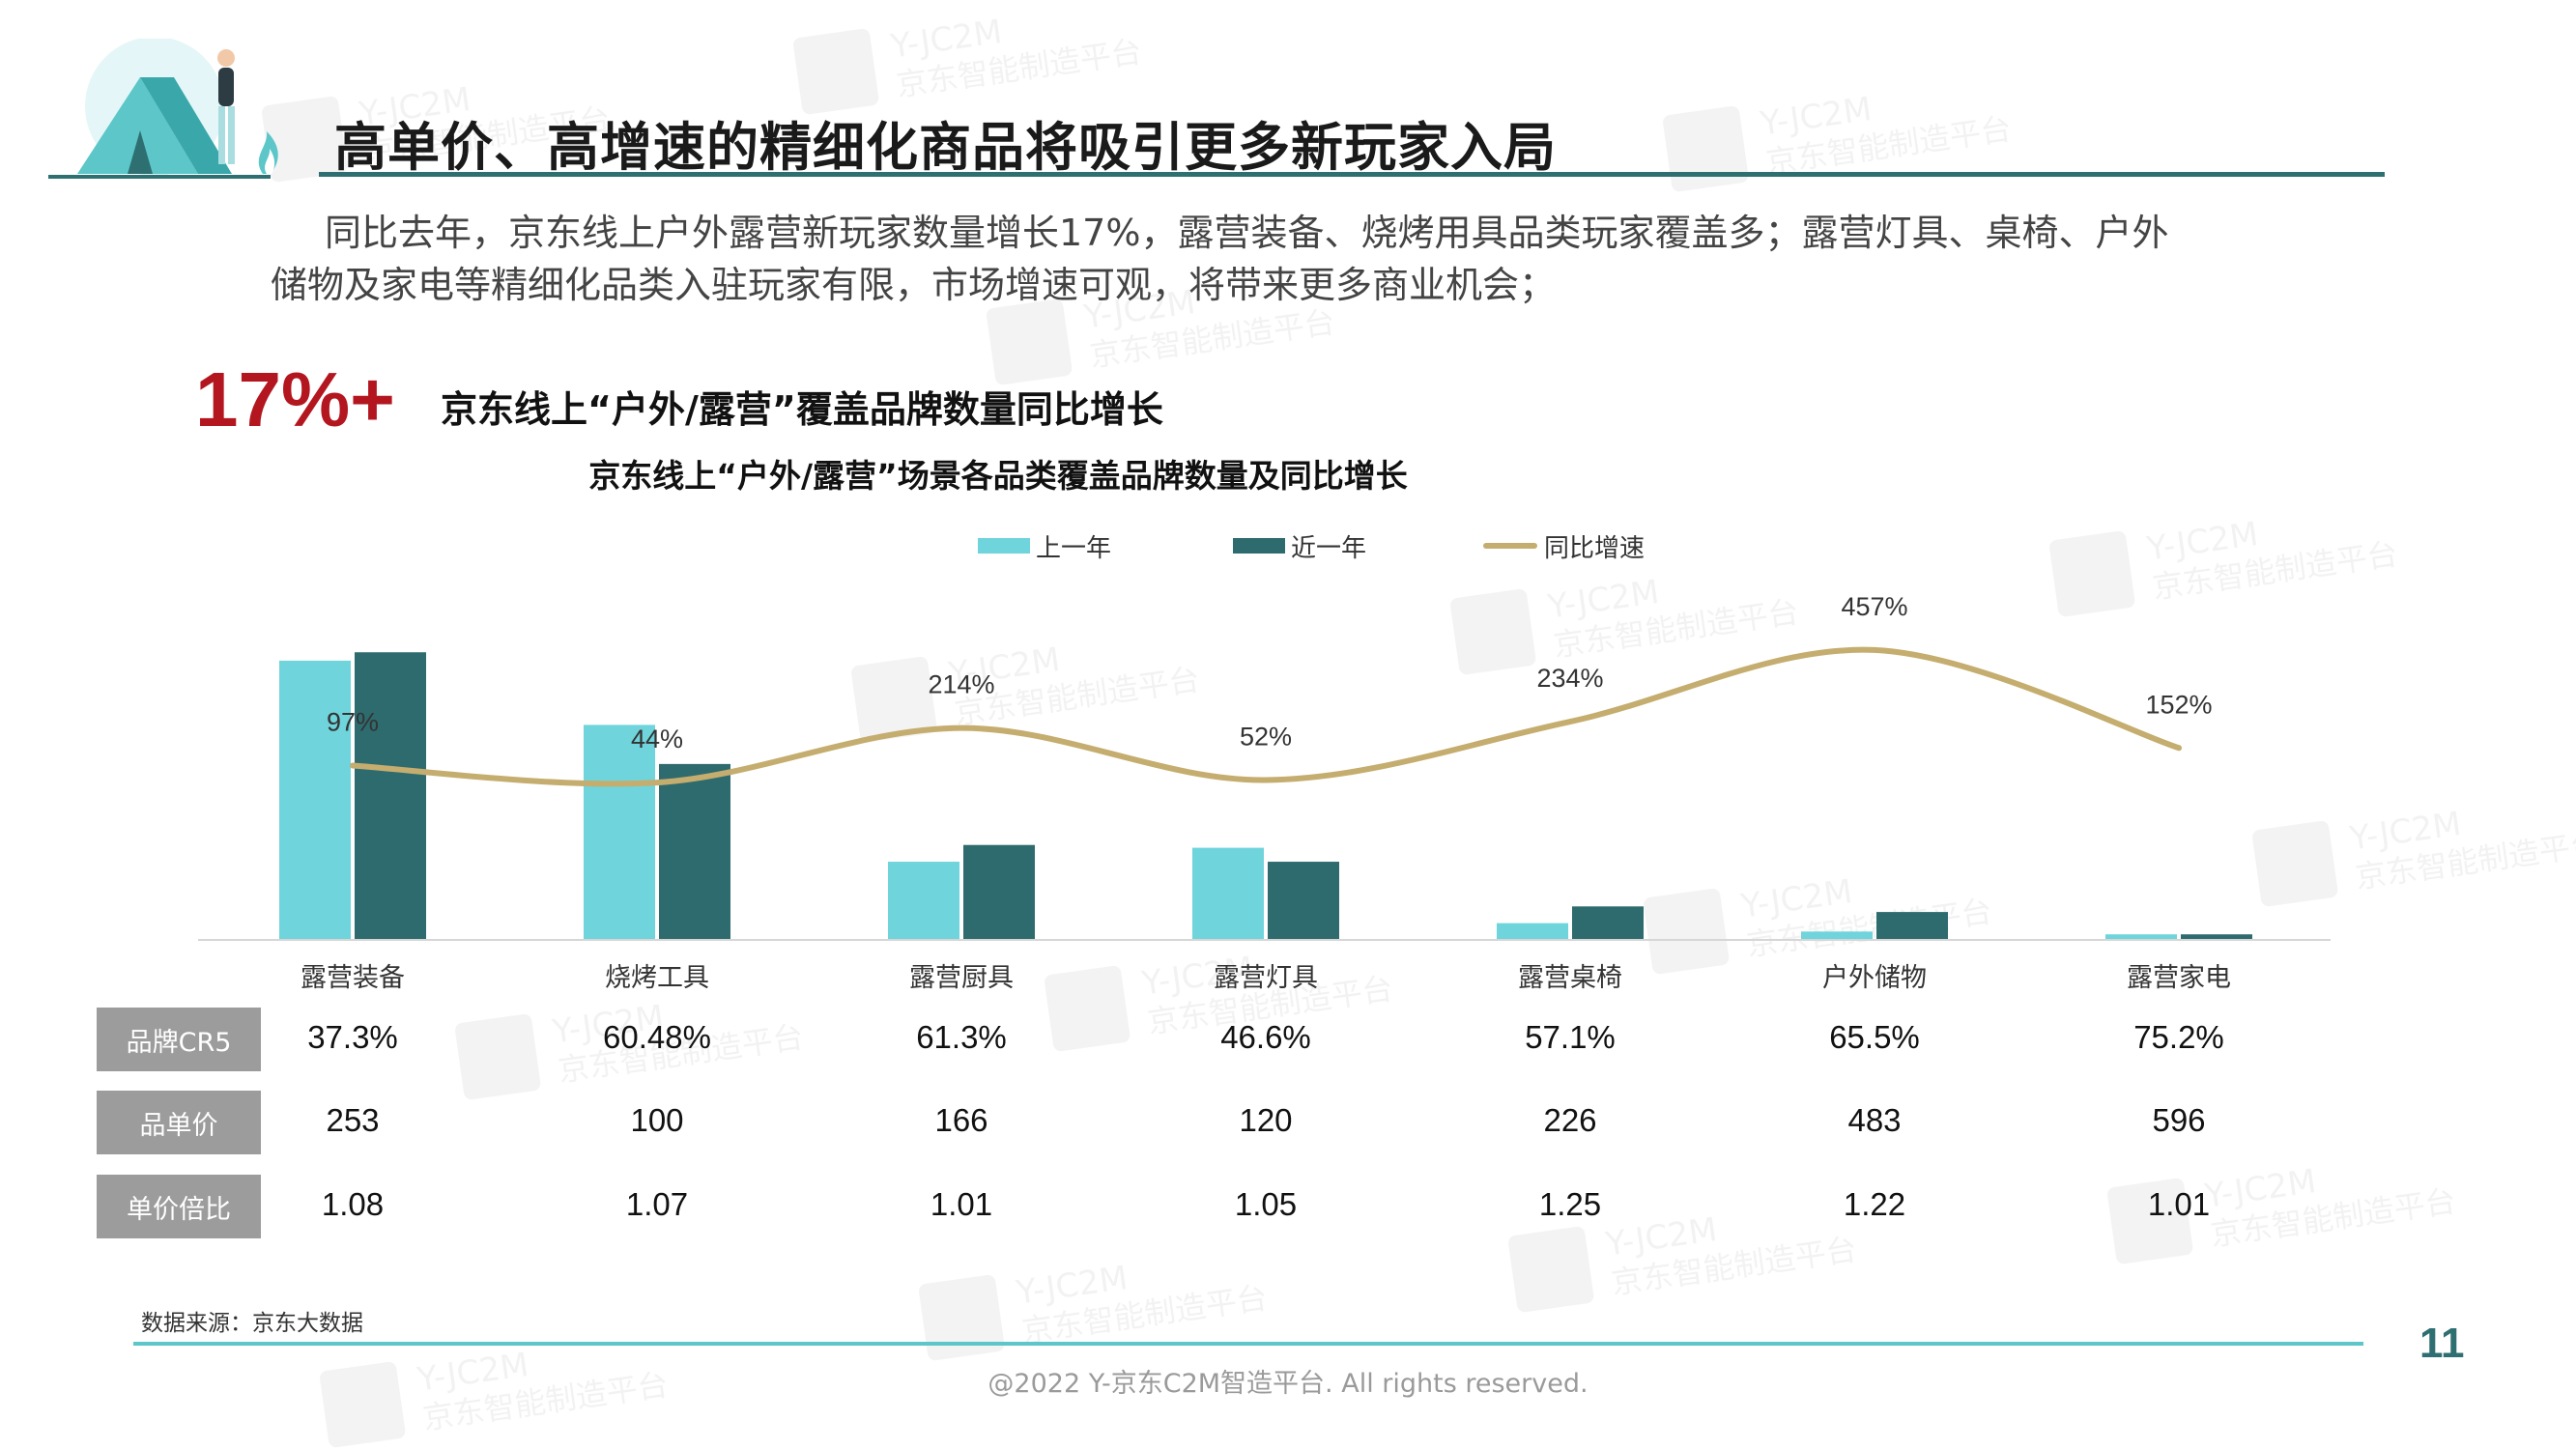 The image size is (2576, 1449). I want to click on title-underline, so click(1352, 174).